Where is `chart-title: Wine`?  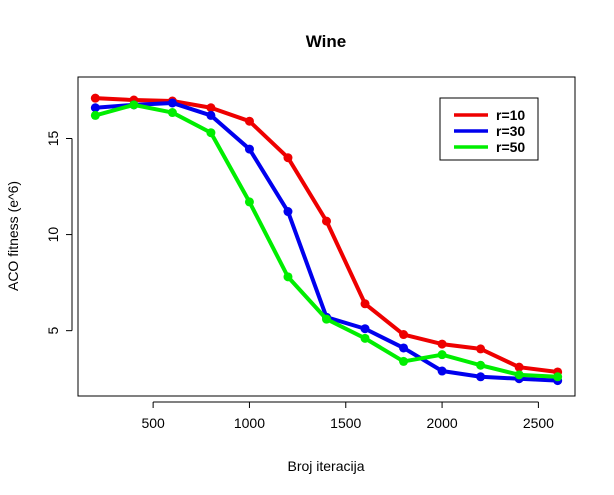
chart-title: Wine is located at coordinates (326, 41).